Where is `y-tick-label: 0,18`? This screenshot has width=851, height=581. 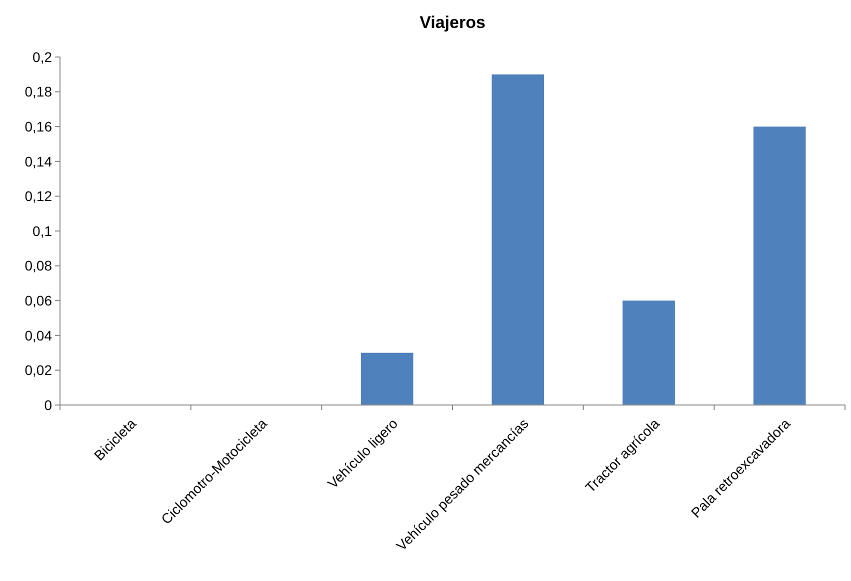
y-tick-label: 0,18 is located at coordinates (38, 92).